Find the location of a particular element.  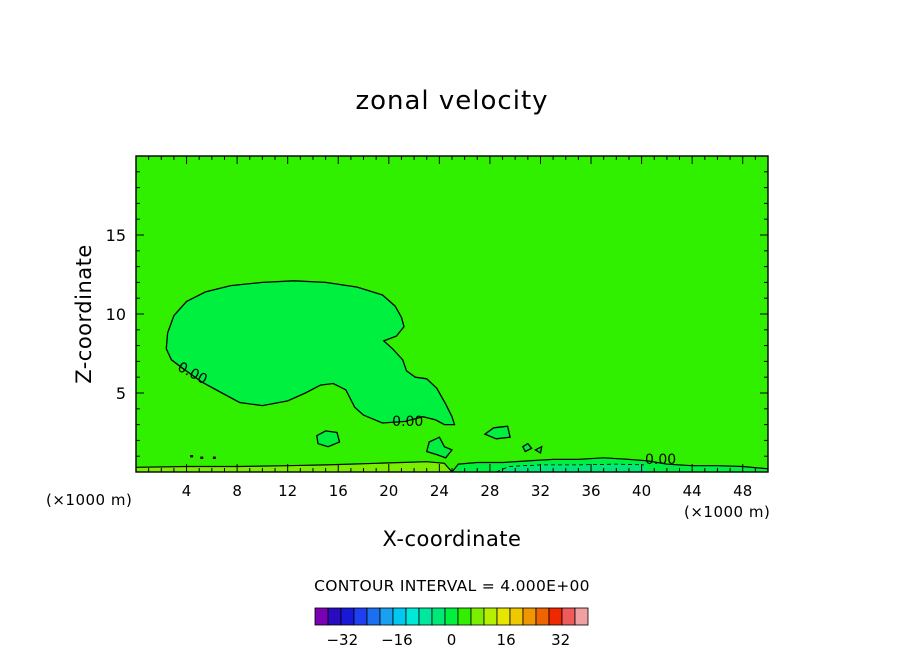

contour-lines is located at coordinates (452, 464).